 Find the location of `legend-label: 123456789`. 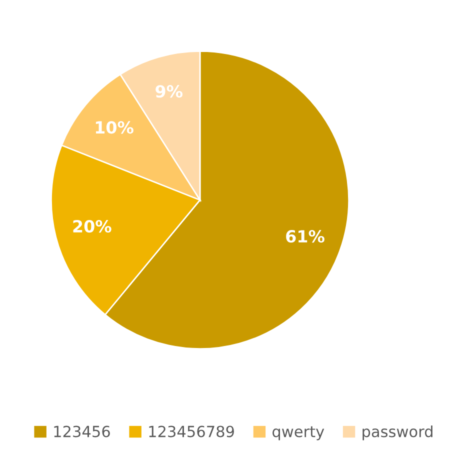

legend-label: 123456789 is located at coordinates (191, 432).